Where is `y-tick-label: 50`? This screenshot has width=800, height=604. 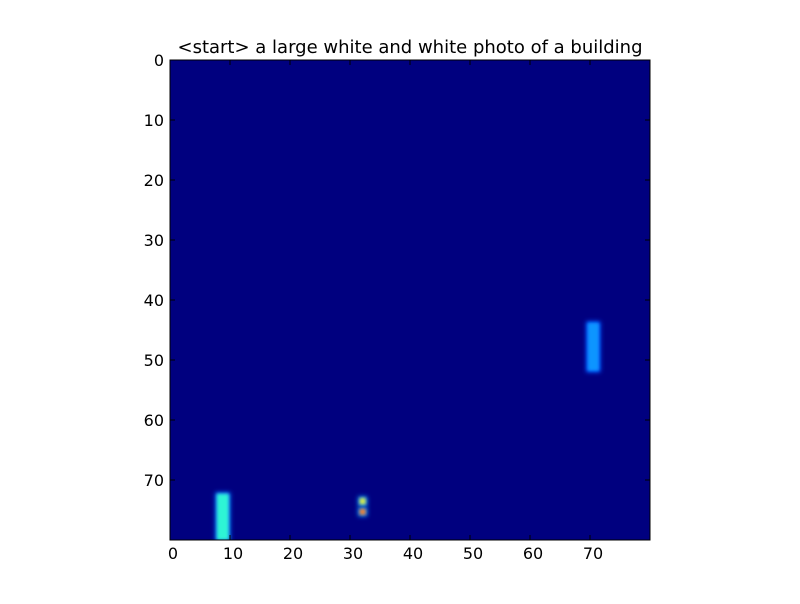 y-tick-label: 50 is located at coordinates (154, 360).